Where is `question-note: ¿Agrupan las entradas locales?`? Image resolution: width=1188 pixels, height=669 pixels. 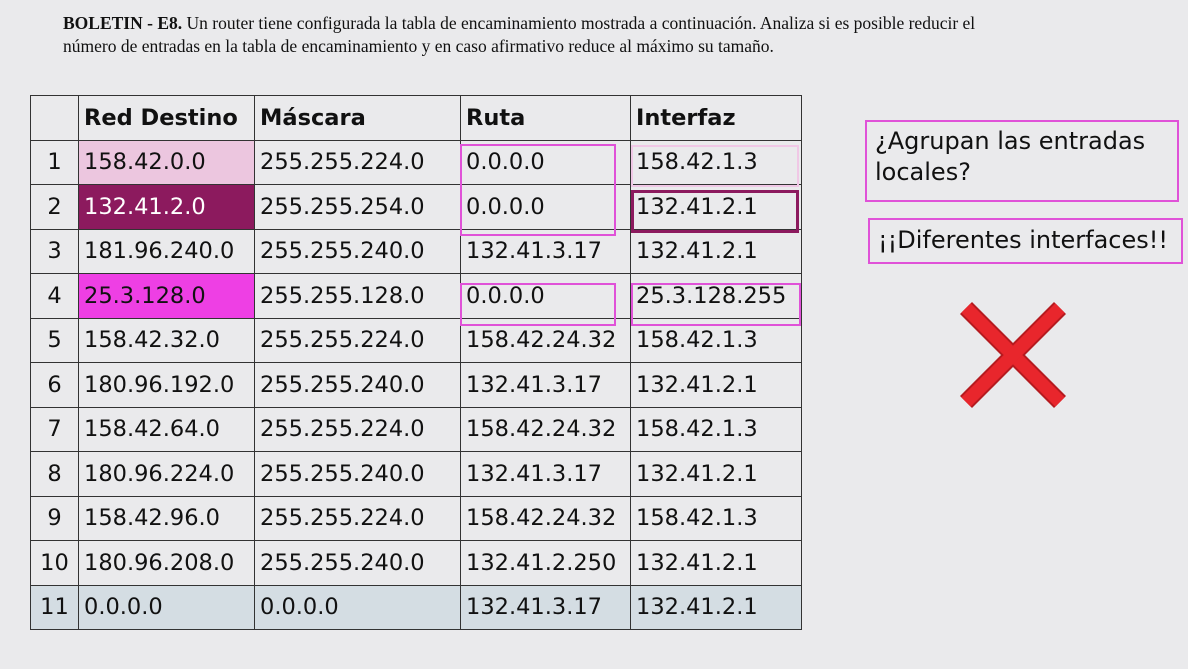
question-note: ¿Agrupan las entradas locales? is located at coordinates (1022, 161).